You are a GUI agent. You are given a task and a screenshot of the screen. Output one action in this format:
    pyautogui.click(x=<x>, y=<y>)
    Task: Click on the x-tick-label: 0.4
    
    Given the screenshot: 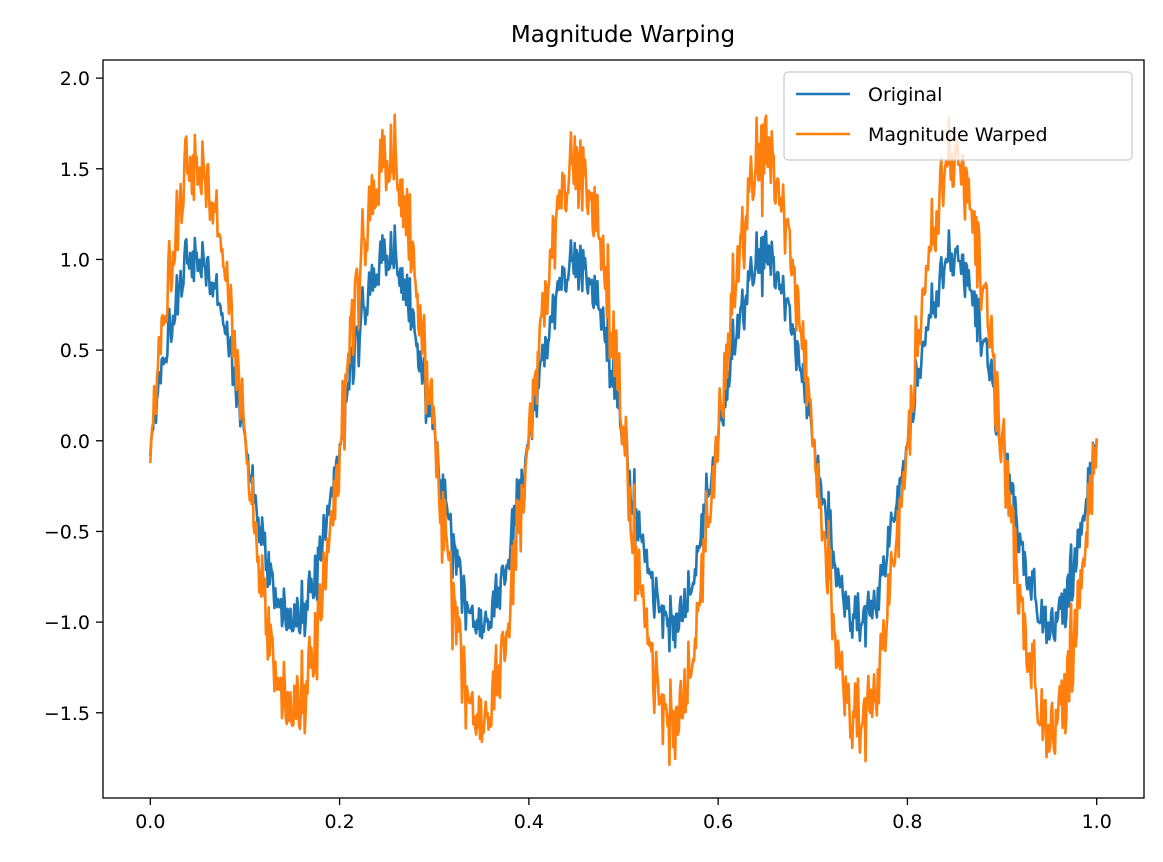 What is the action you would take?
    pyautogui.click(x=529, y=822)
    